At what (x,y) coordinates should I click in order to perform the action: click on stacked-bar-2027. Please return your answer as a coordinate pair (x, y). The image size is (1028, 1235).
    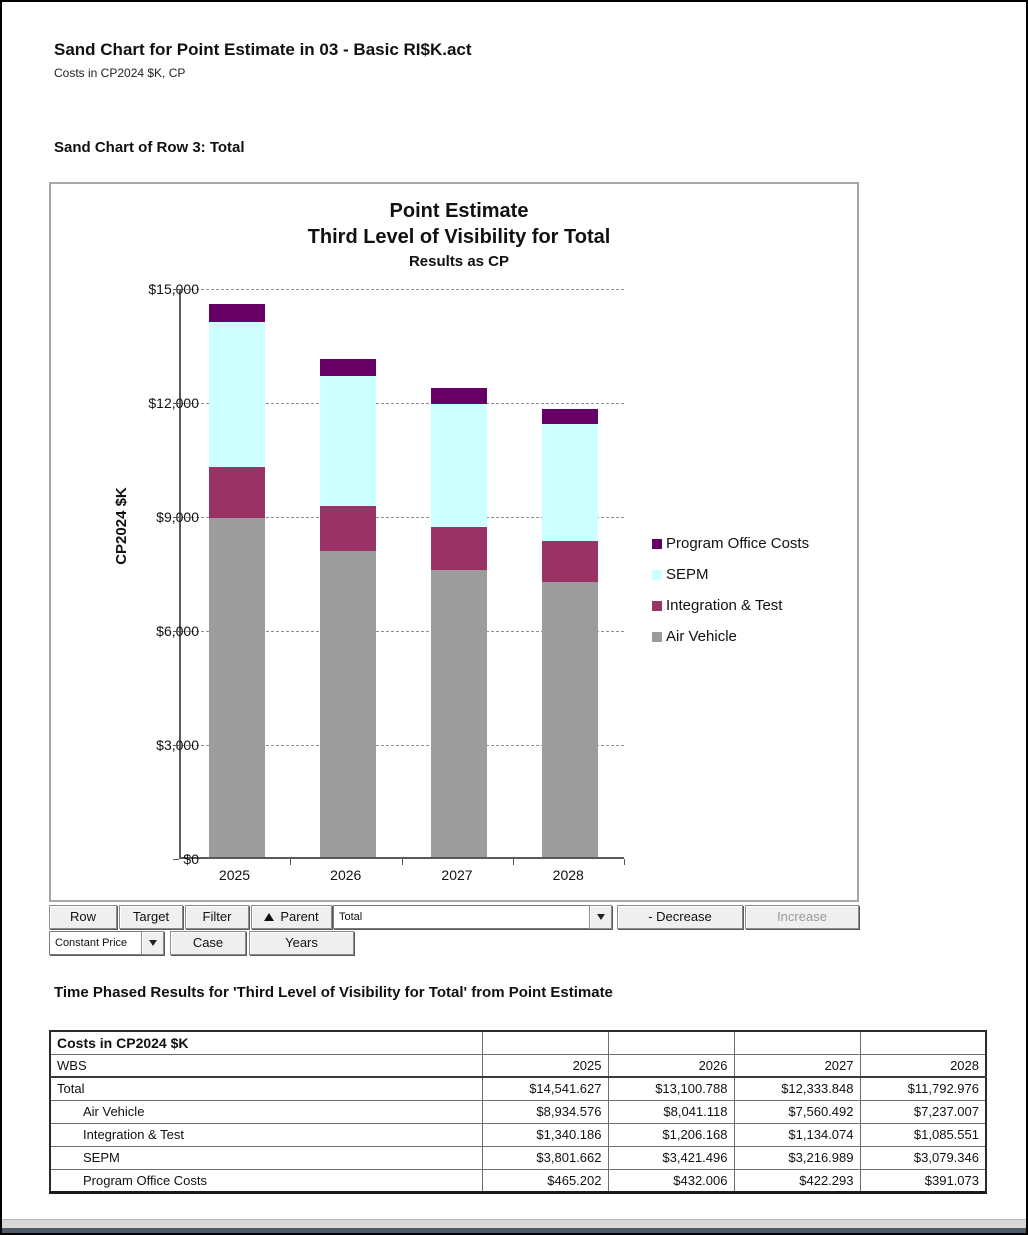
    Looking at the image, I should click on (459, 622).